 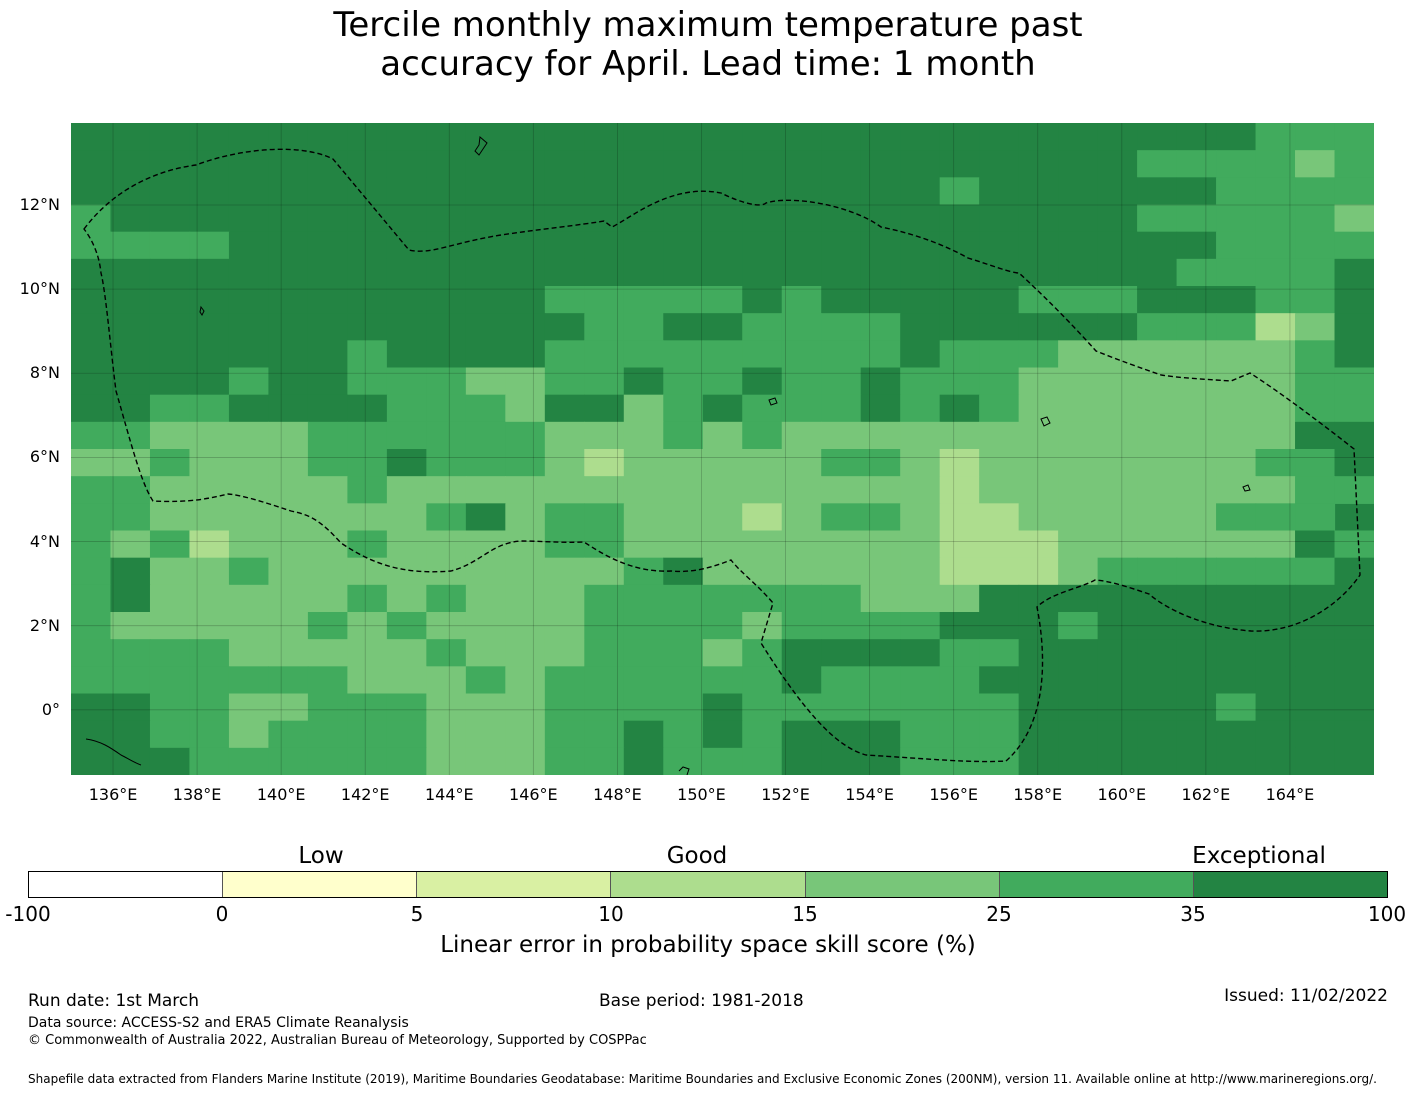 I want to click on colorbar-tick: 15, so click(x=805, y=914).